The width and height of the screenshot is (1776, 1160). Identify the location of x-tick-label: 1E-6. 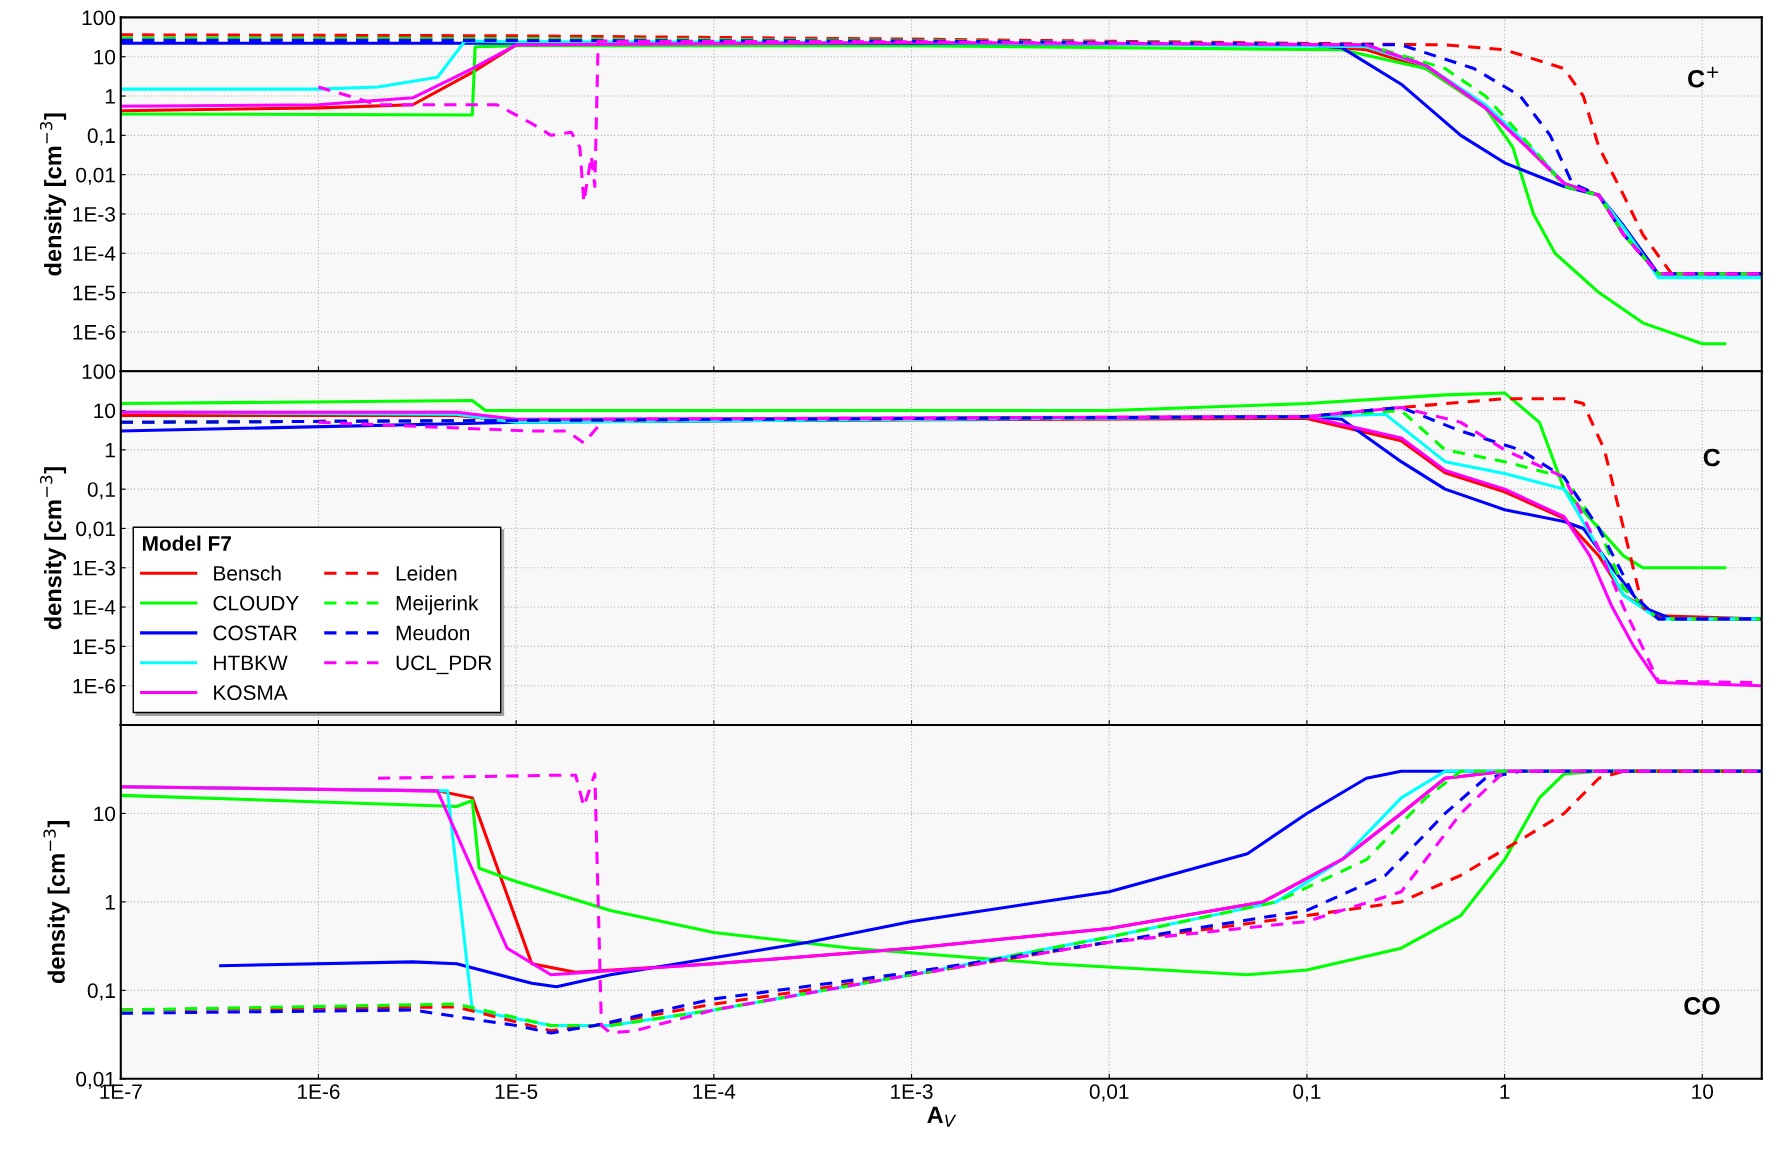
(319, 1091).